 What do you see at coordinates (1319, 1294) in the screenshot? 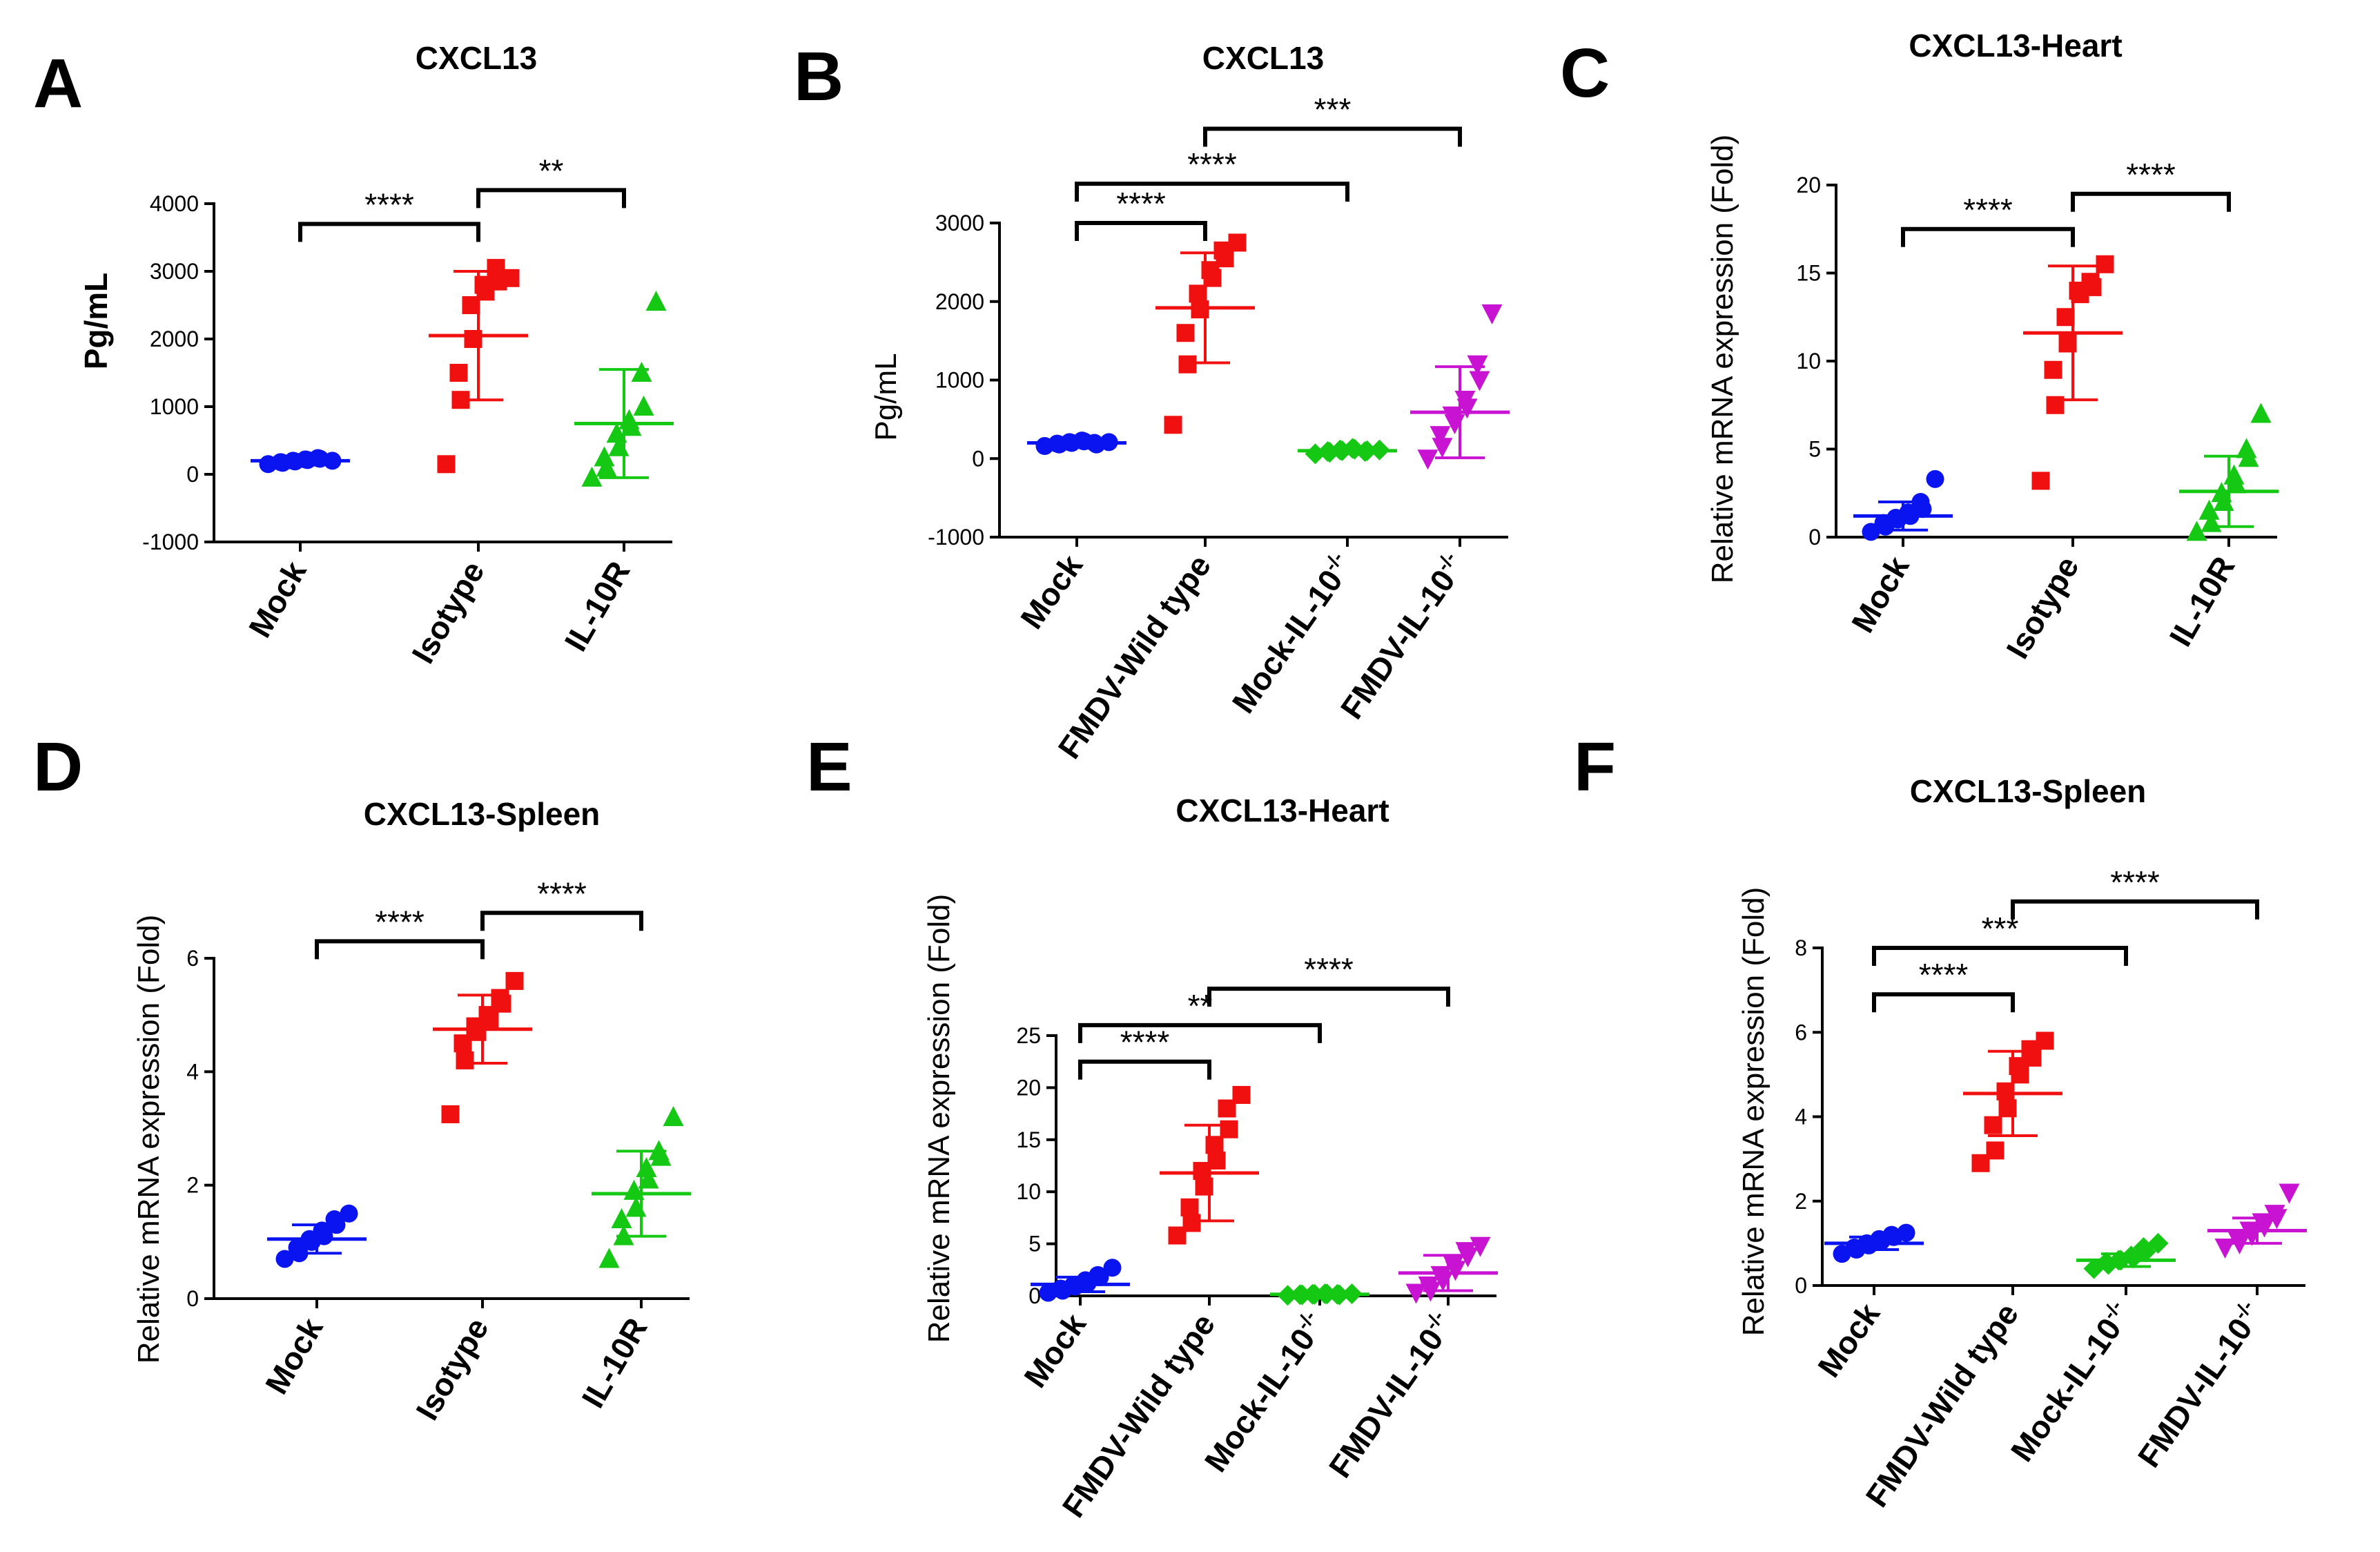
I see `series-mock-il-10-` at bounding box center [1319, 1294].